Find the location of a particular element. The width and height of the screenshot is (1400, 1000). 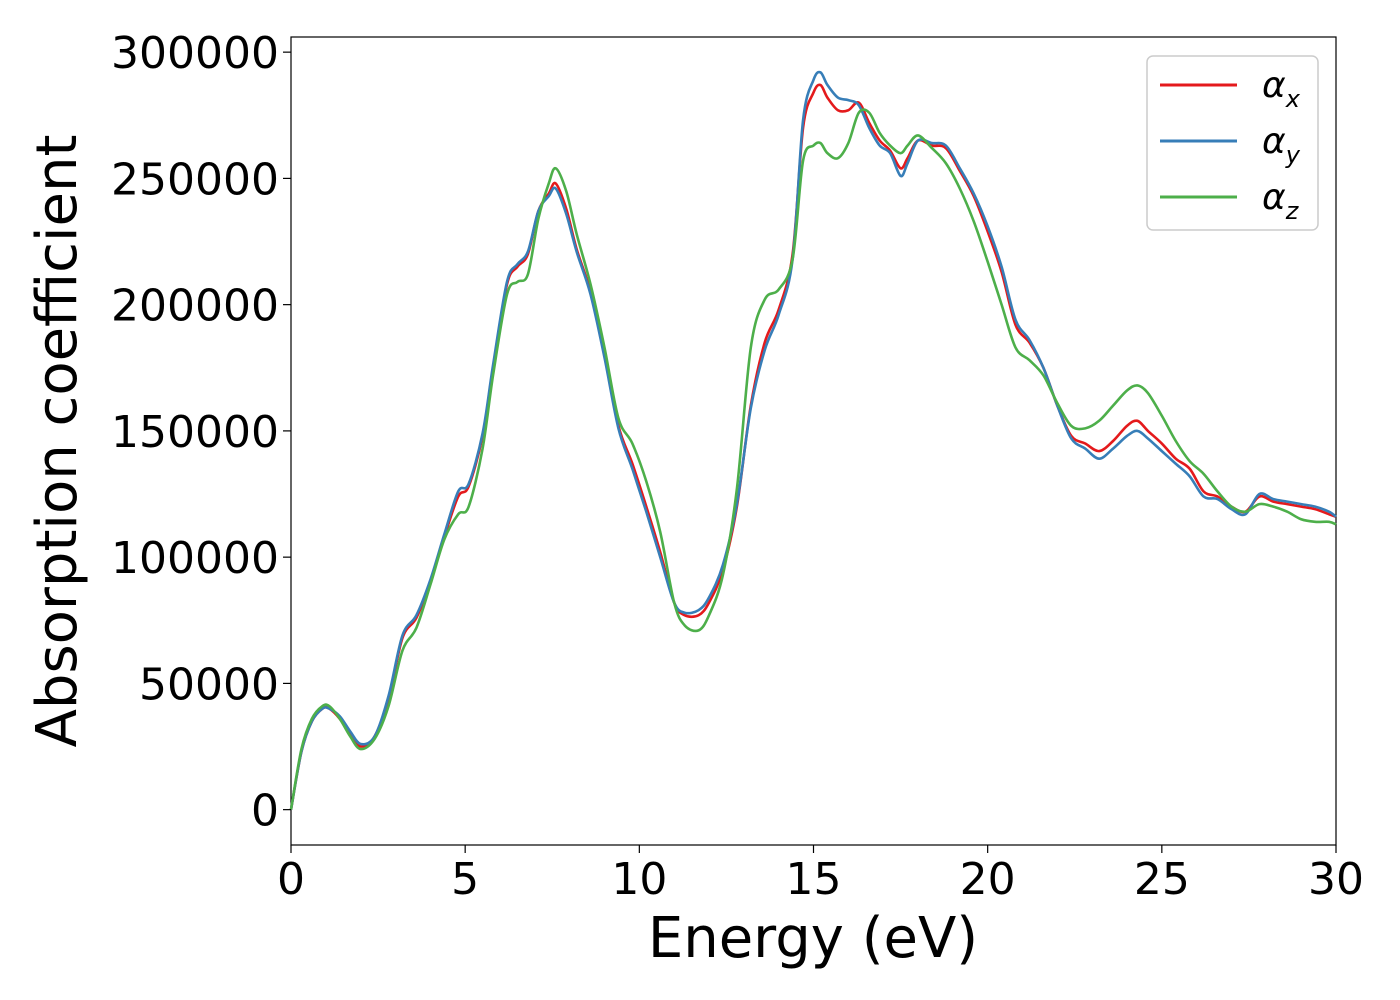

y-tick-label: 300000 is located at coordinates (195, 53).